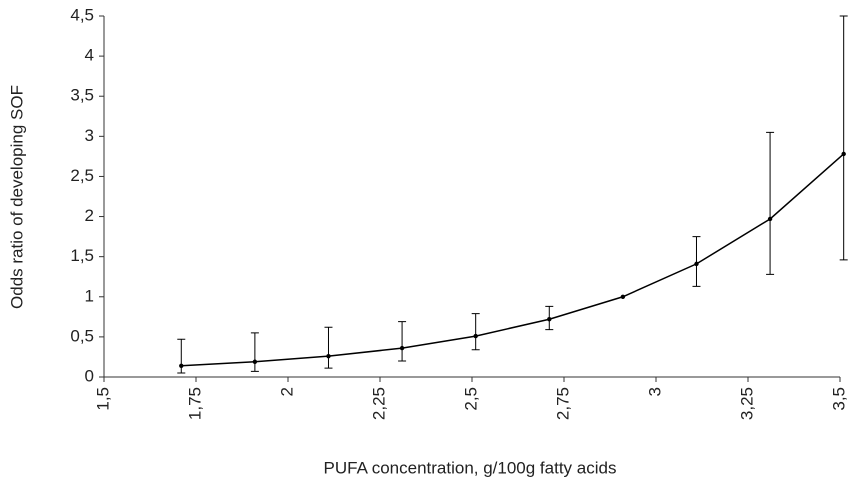  I want to click on y-tick-label: 3,5, so click(82, 95).